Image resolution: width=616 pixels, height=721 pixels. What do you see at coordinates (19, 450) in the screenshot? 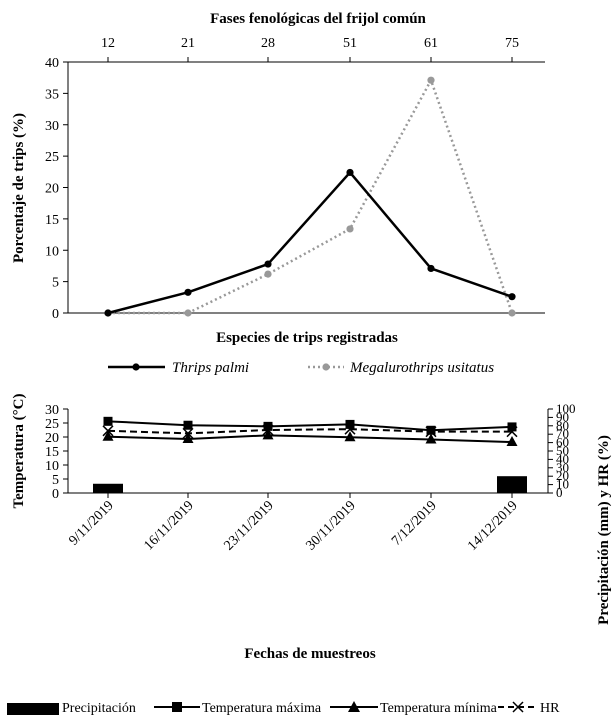
I see `chart2-left-axis-label: Temperatura (°C)` at bounding box center [19, 450].